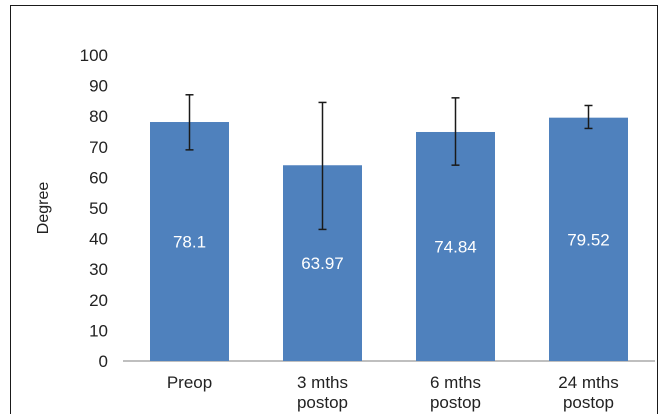 The height and width of the screenshot is (414, 668). I want to click on data-label: 78.1, so click(189, 242).